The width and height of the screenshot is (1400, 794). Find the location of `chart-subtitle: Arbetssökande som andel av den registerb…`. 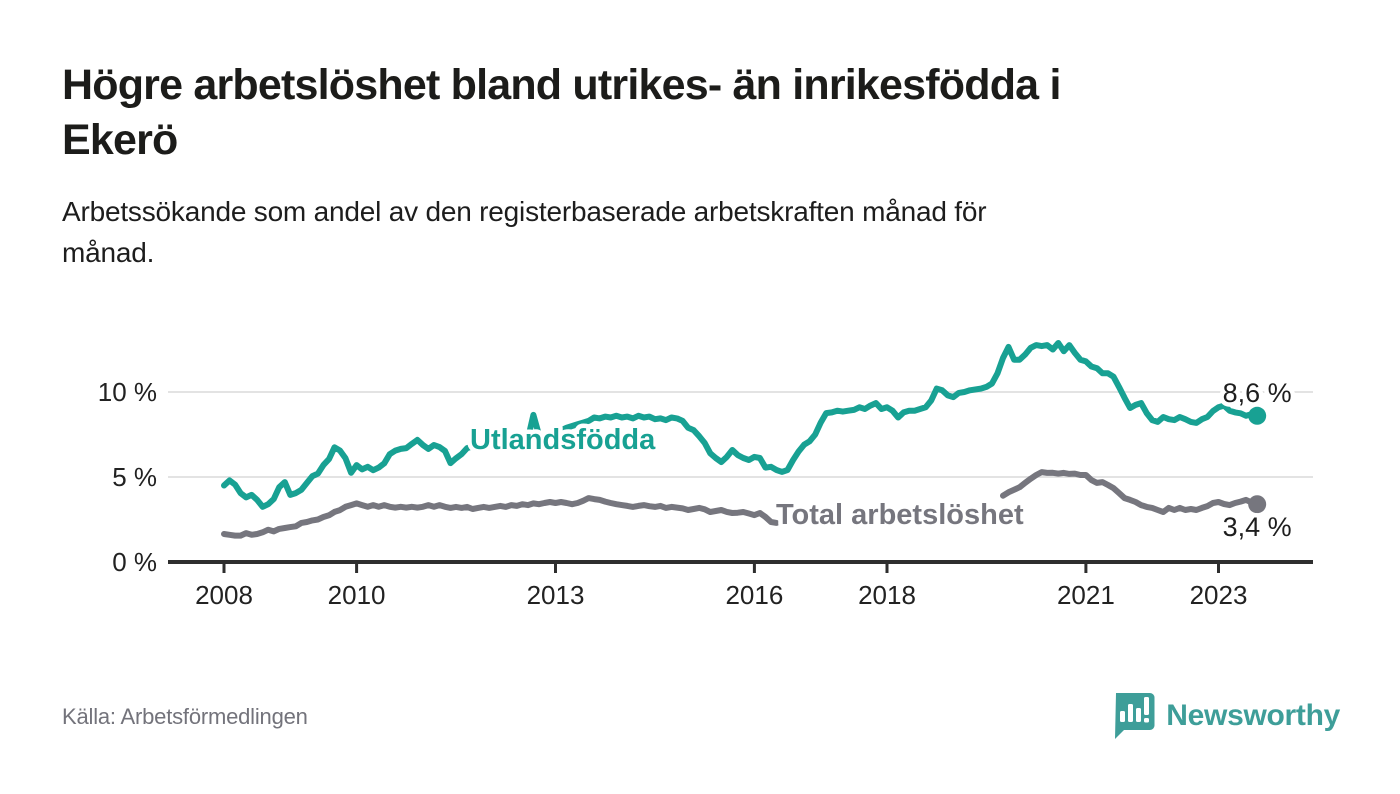

chart-subtitle: Arbetssökande som andel av den registerb… is located at coordinates (707, 232).